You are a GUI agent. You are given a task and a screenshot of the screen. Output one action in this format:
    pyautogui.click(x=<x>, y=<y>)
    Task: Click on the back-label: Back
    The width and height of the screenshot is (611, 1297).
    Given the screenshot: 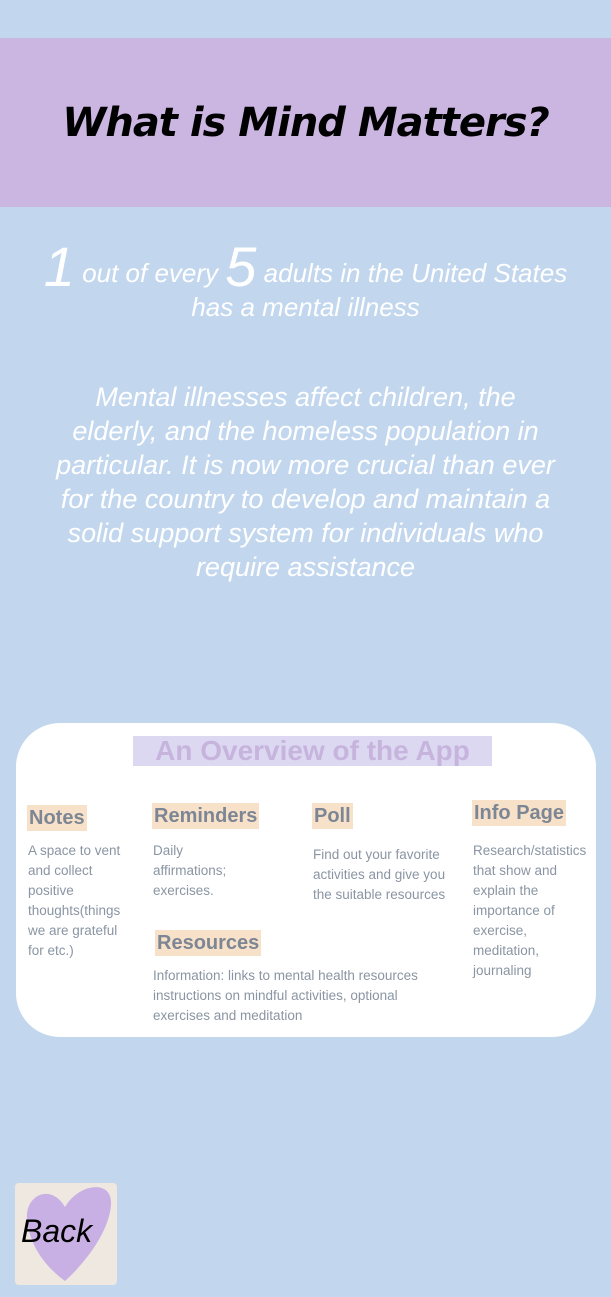 What is the action you would take?
    pyautogui.click(x=57, y=1231)
    